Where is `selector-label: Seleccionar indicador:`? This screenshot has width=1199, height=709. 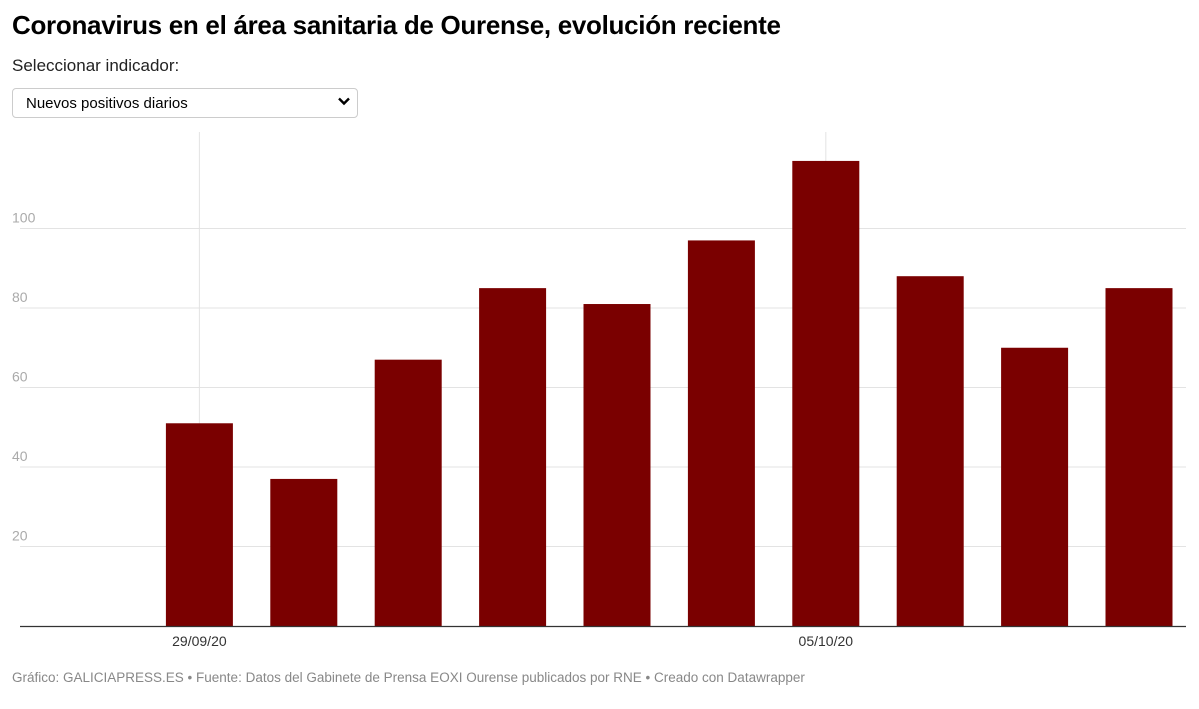
selector-label: Seleccionar indicador: is located at coordinates (96, 65).